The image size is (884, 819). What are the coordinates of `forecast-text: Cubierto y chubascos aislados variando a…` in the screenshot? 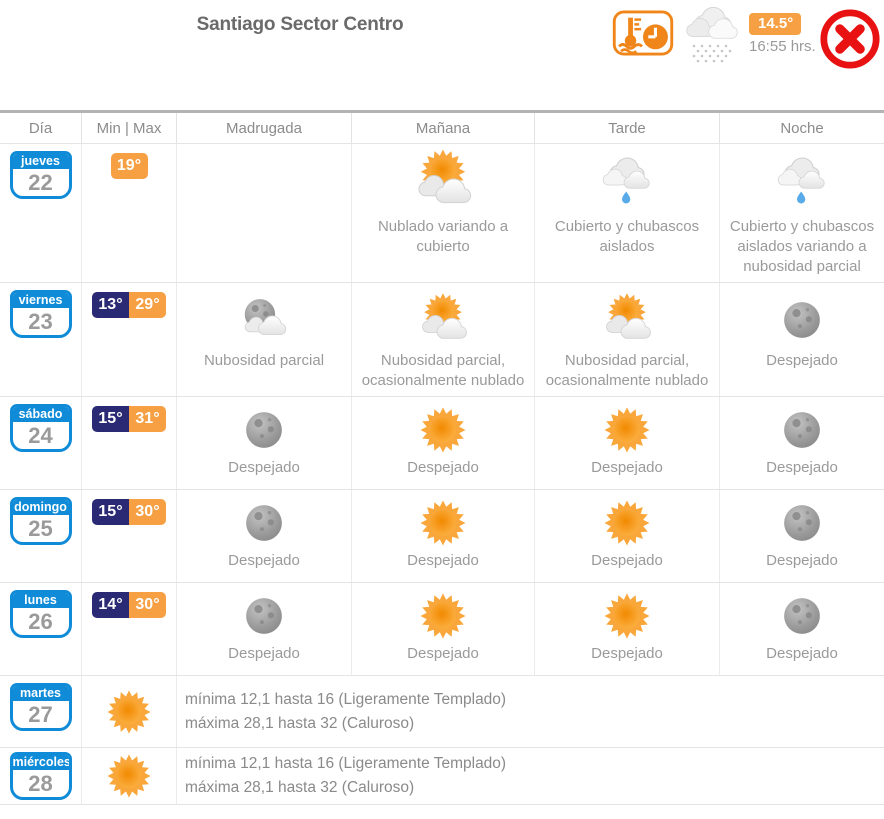 It's located at (802, 246).